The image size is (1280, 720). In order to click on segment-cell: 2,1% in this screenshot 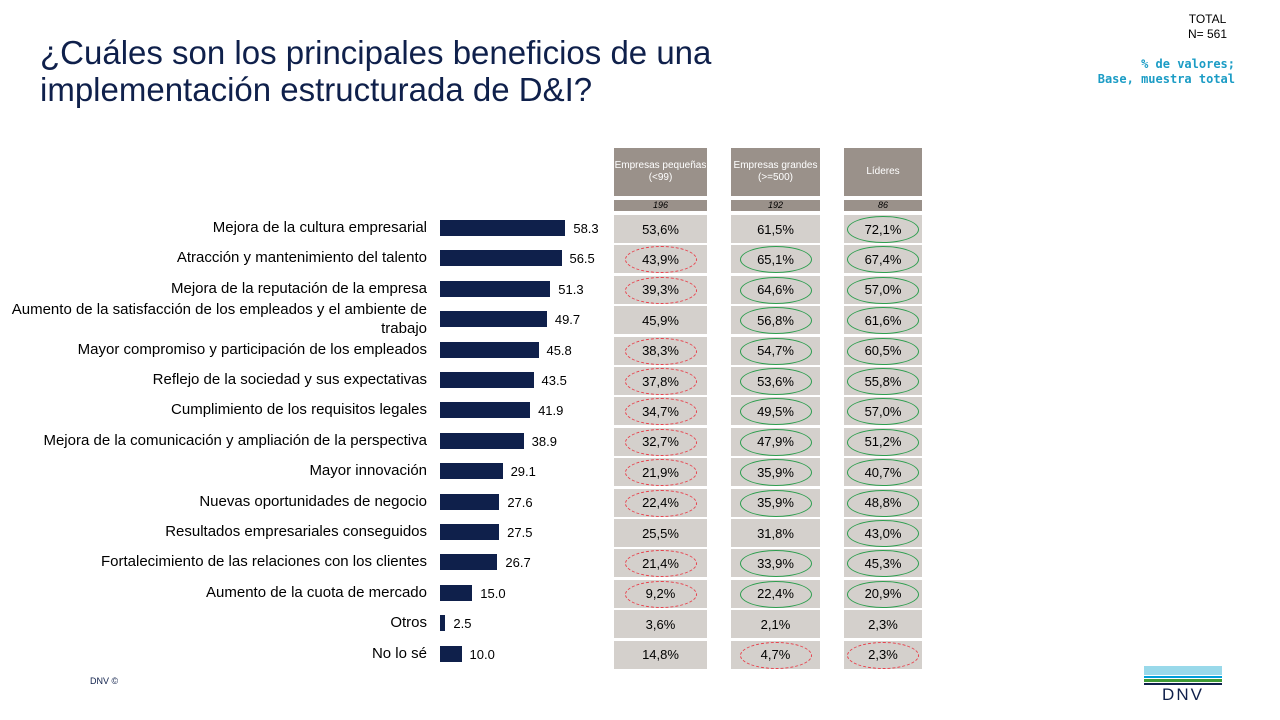, I will do `click(775, 624)`.